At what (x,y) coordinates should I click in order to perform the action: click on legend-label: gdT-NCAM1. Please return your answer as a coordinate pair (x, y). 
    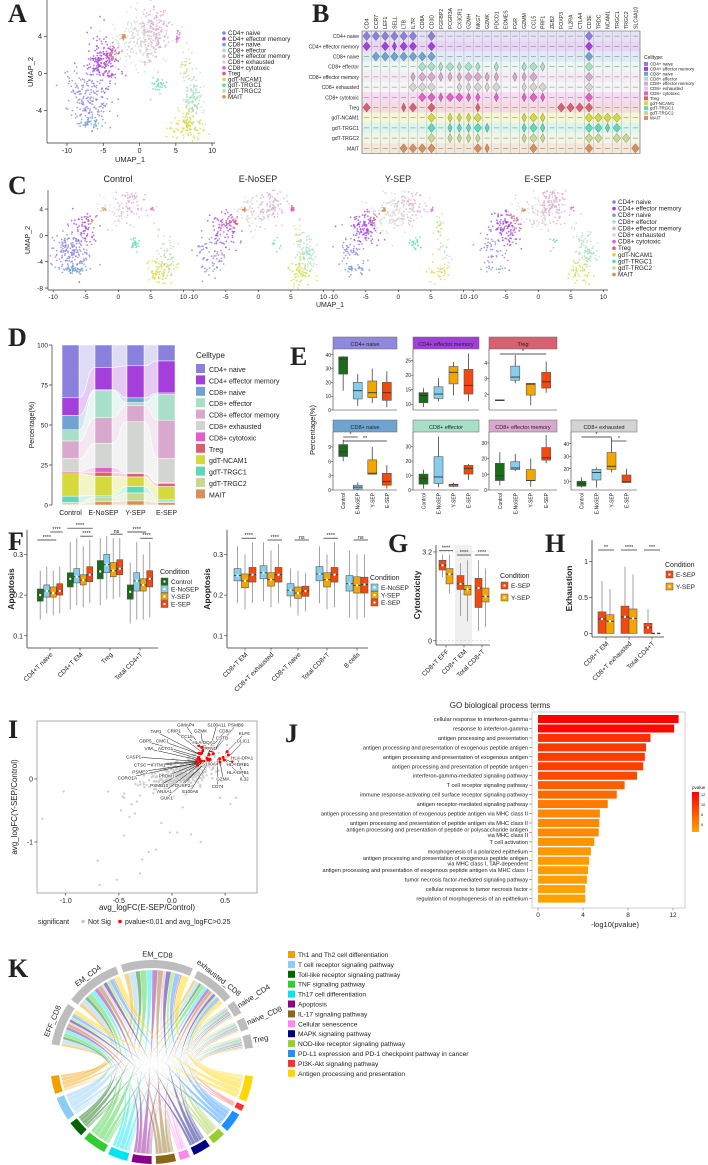
    Looking at the image, I should click on (228, 461).